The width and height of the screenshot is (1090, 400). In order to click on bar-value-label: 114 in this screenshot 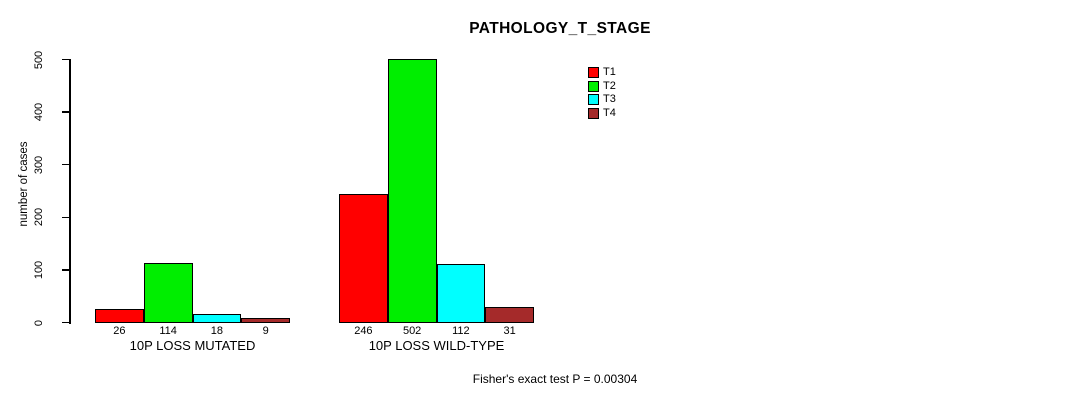, I will do `click(168, 331)`.